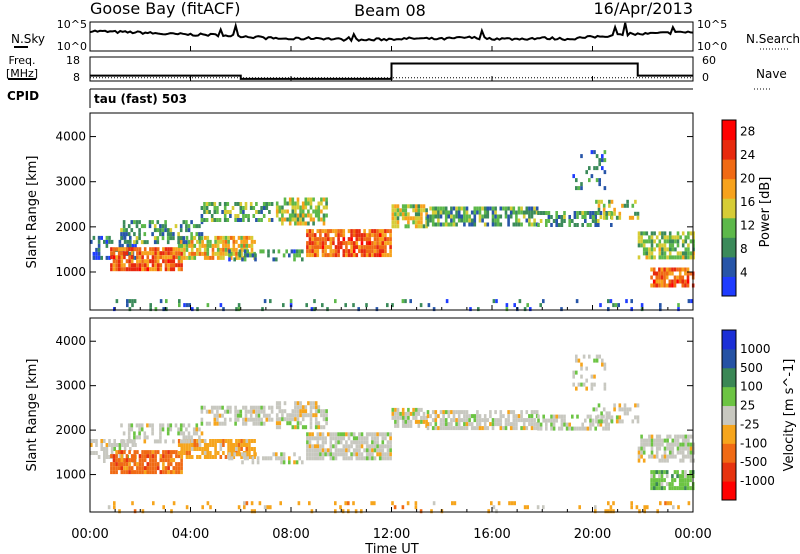 The width and height of the screenshot is (800, 554). Describe the element at coordinates (729, 377) in the screenshot. I see `velocity-colorbar-swatch` at that location.